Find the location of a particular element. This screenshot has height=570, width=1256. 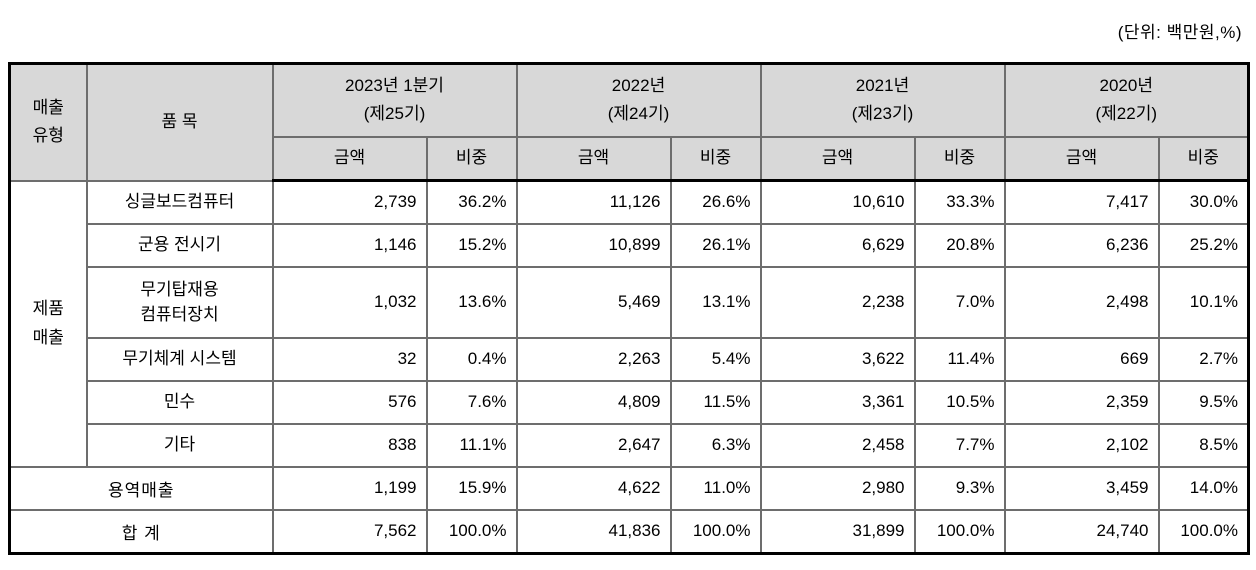

ratio-cell: 10.5% is located at coordinates (959, 402).